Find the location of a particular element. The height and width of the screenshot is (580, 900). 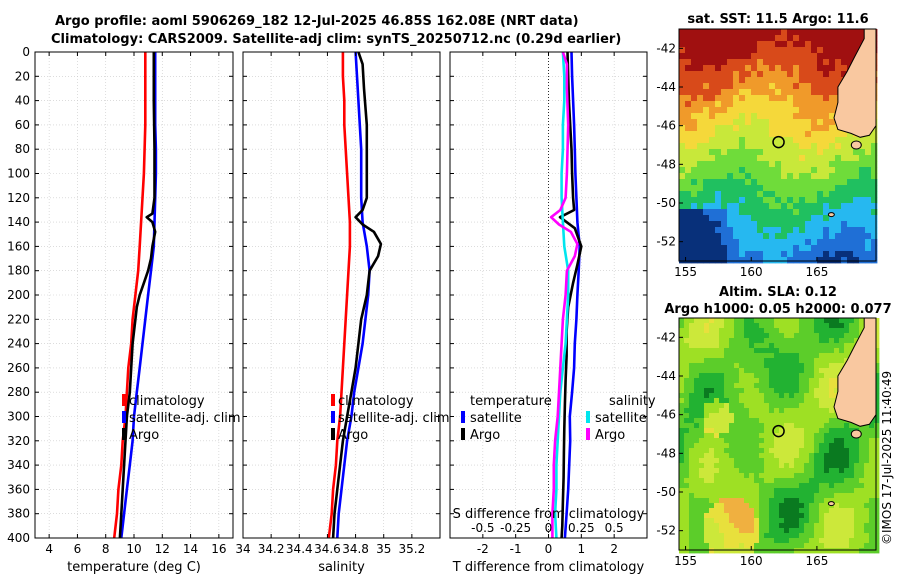

map-x-tick-label: 165 is located at coordinates (816, 561).